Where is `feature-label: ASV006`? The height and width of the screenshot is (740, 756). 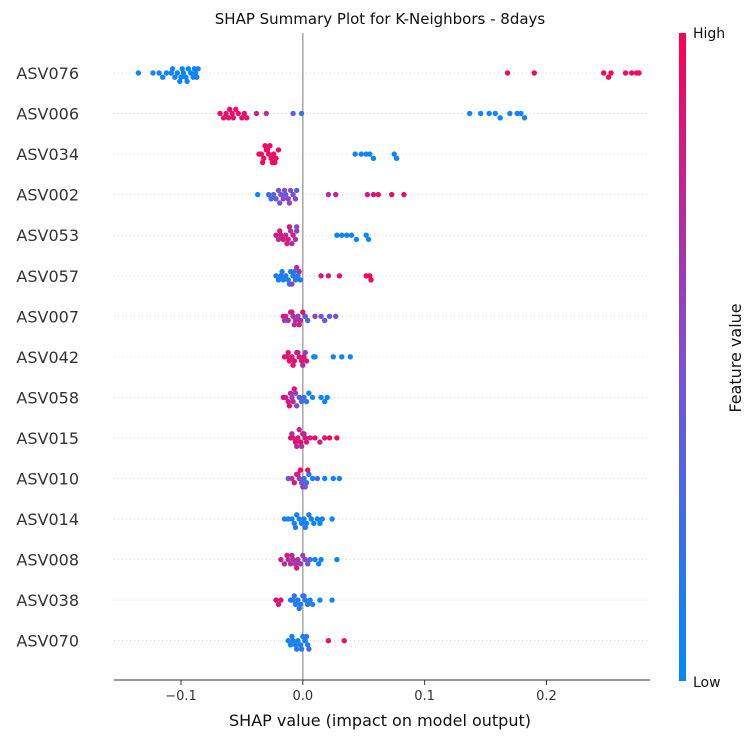
feature-label: ASV006 is located at coordinates (47, 114).